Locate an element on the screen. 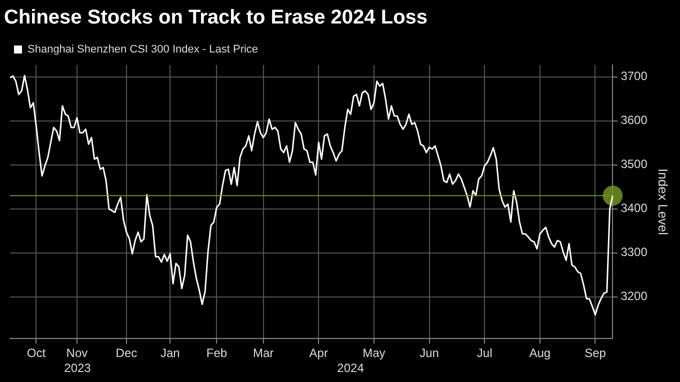  chart-title: Chinese Stocks on Track to Erase 2024 Loss is located at coordinates (216, 17).